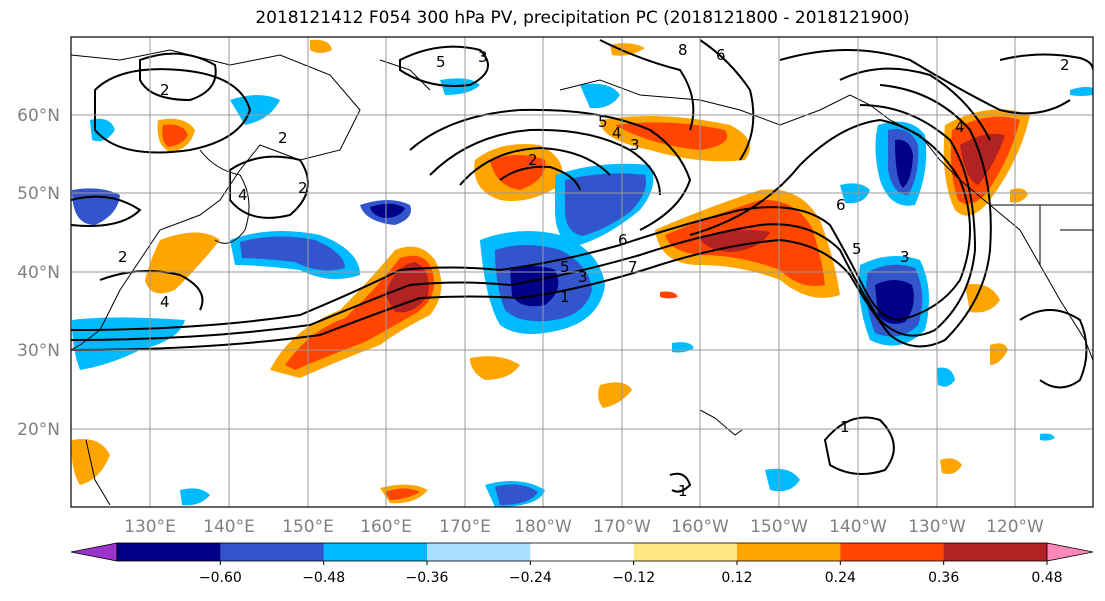 This screenshot has width=1105, height=601. I want to click on colorbar-tick-label: 0.48, so click(1046, 578).